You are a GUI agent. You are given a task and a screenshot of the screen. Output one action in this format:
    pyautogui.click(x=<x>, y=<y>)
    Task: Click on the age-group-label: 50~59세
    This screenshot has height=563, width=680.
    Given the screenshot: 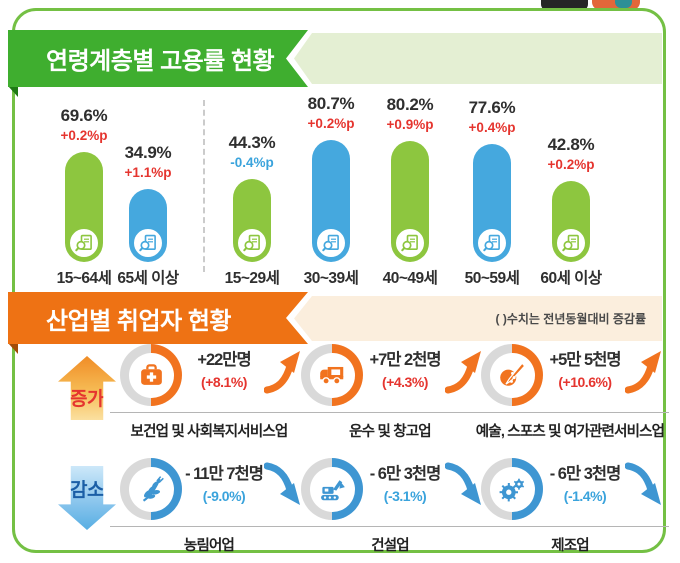 What is the action you would take?
    pyautogui.click(x=492, y=278)
    